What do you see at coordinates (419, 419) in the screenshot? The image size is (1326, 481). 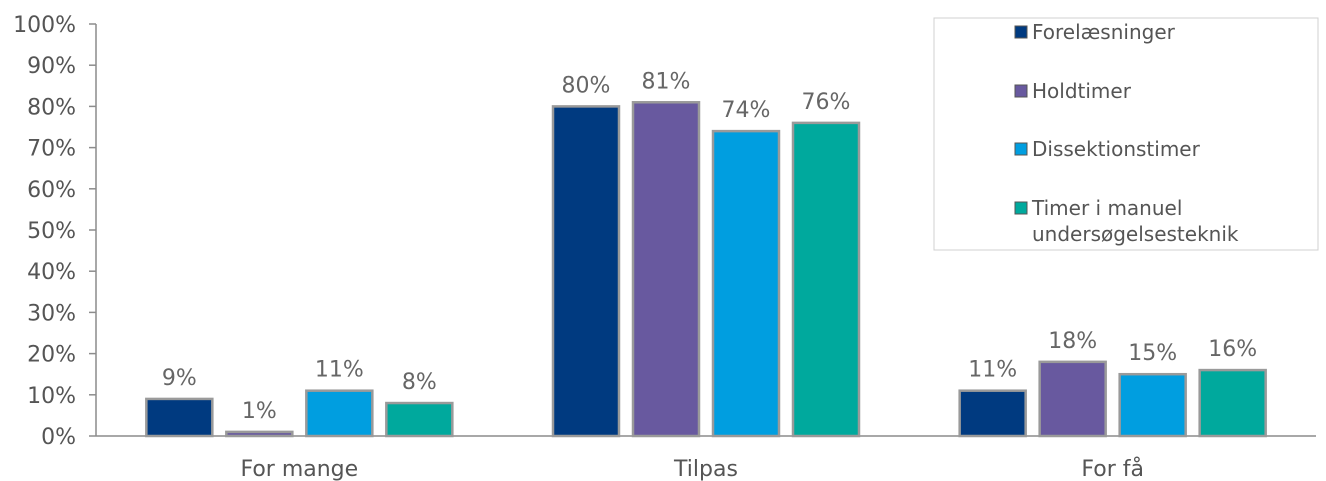 I see `bar-timer-i-manuel-undersøgelsesteknik-0` at bounding box center [419, 419].